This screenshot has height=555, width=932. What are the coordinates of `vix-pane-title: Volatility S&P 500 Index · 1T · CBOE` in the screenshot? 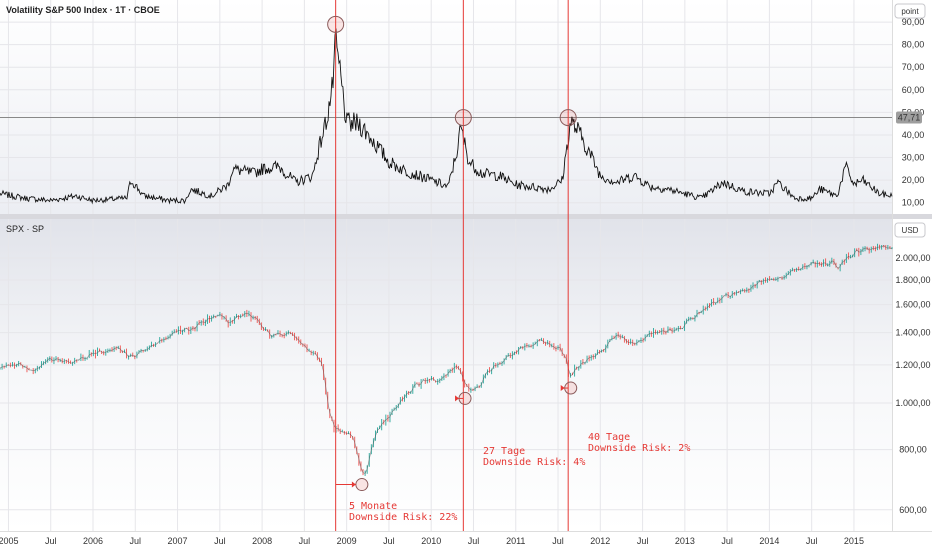 It's located at (83, 10).